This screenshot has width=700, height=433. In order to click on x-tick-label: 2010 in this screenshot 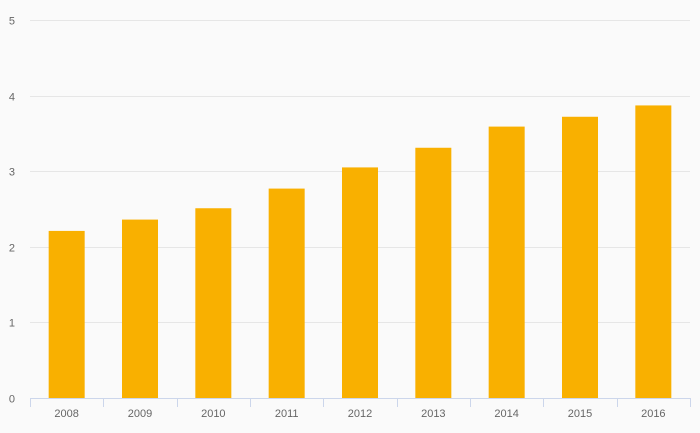, I will do `click(213, 414)`.